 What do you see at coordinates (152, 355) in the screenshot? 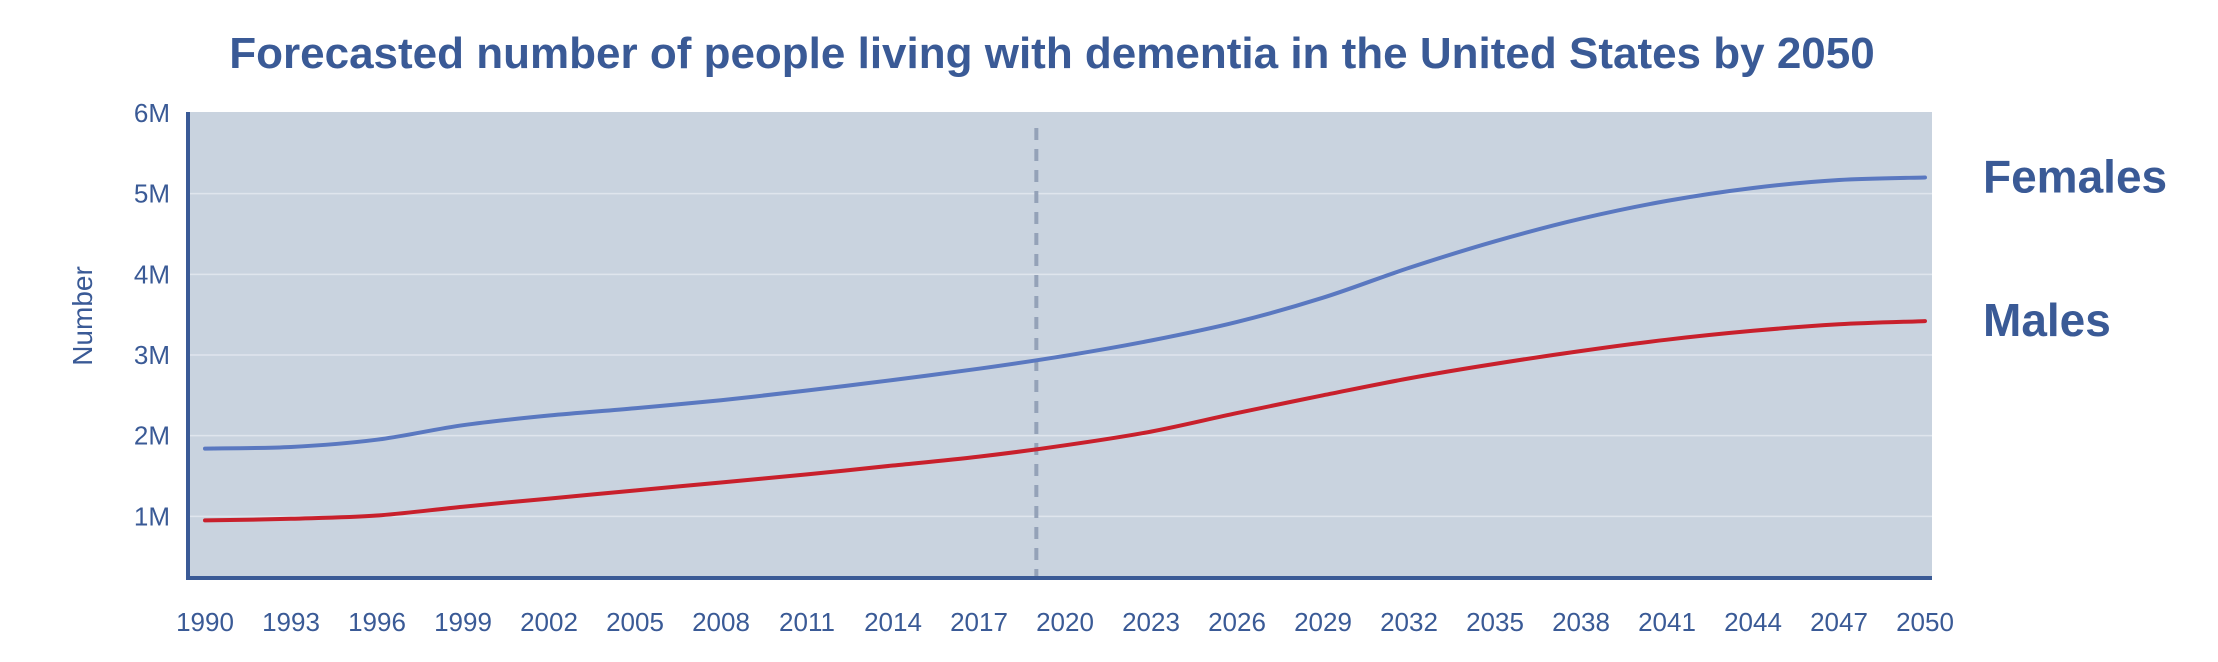
I see `y-tick-label: 3M` at bounding box center [152, 355].